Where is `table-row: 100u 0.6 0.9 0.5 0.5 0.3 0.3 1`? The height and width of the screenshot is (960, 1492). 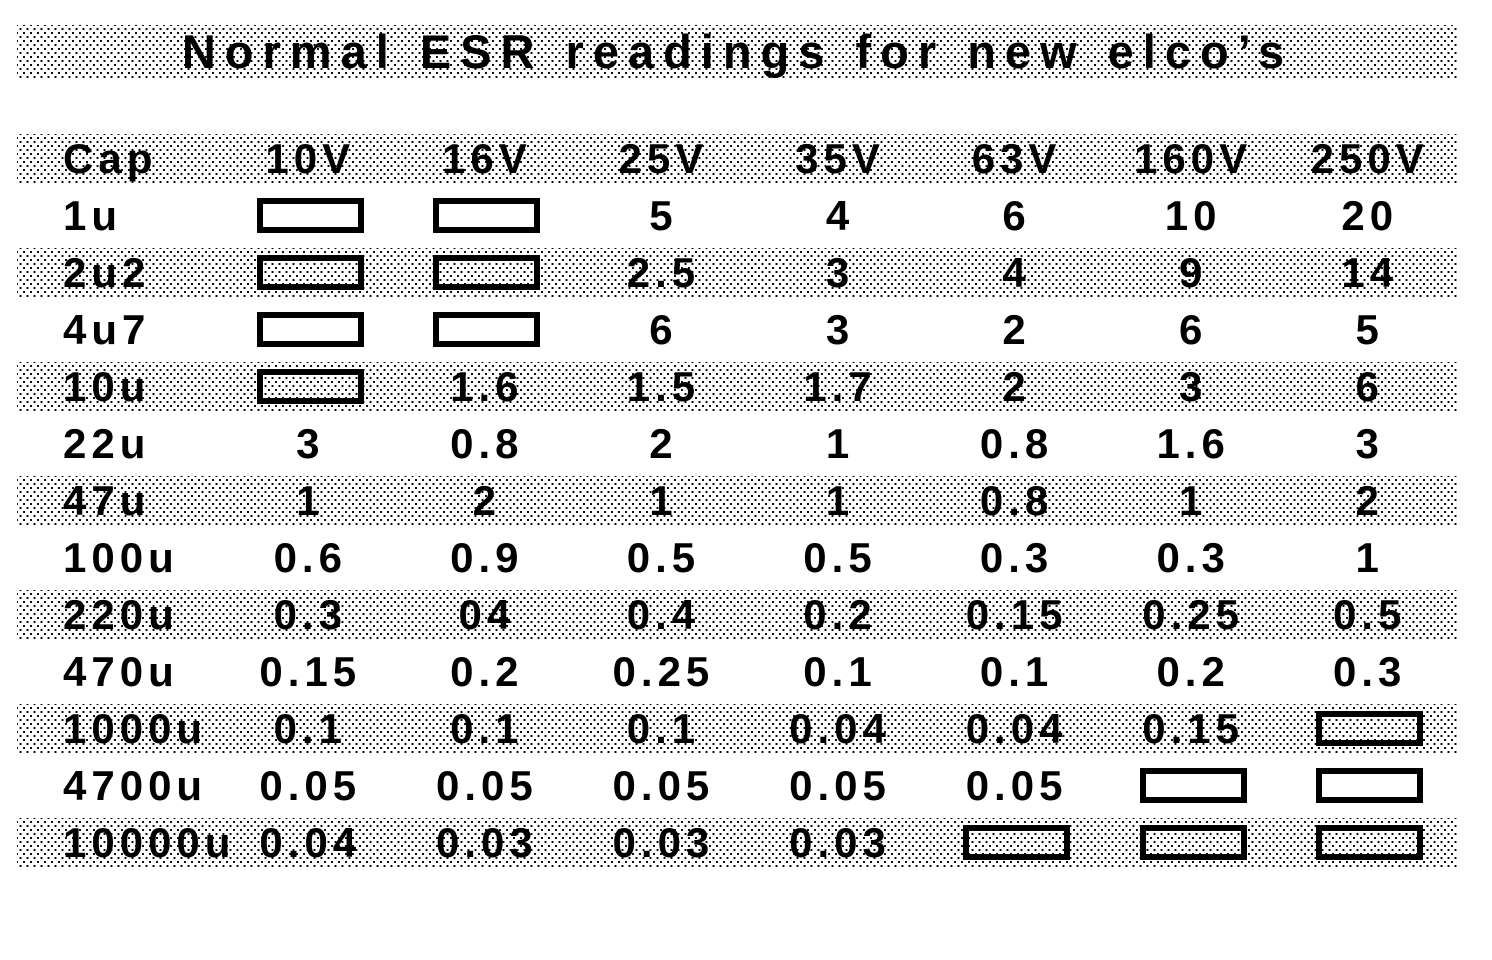 table-row: 100u 0.6 0.9 0.5 0.5 0.3 0.3 1 is located at coordinates (737, 557).